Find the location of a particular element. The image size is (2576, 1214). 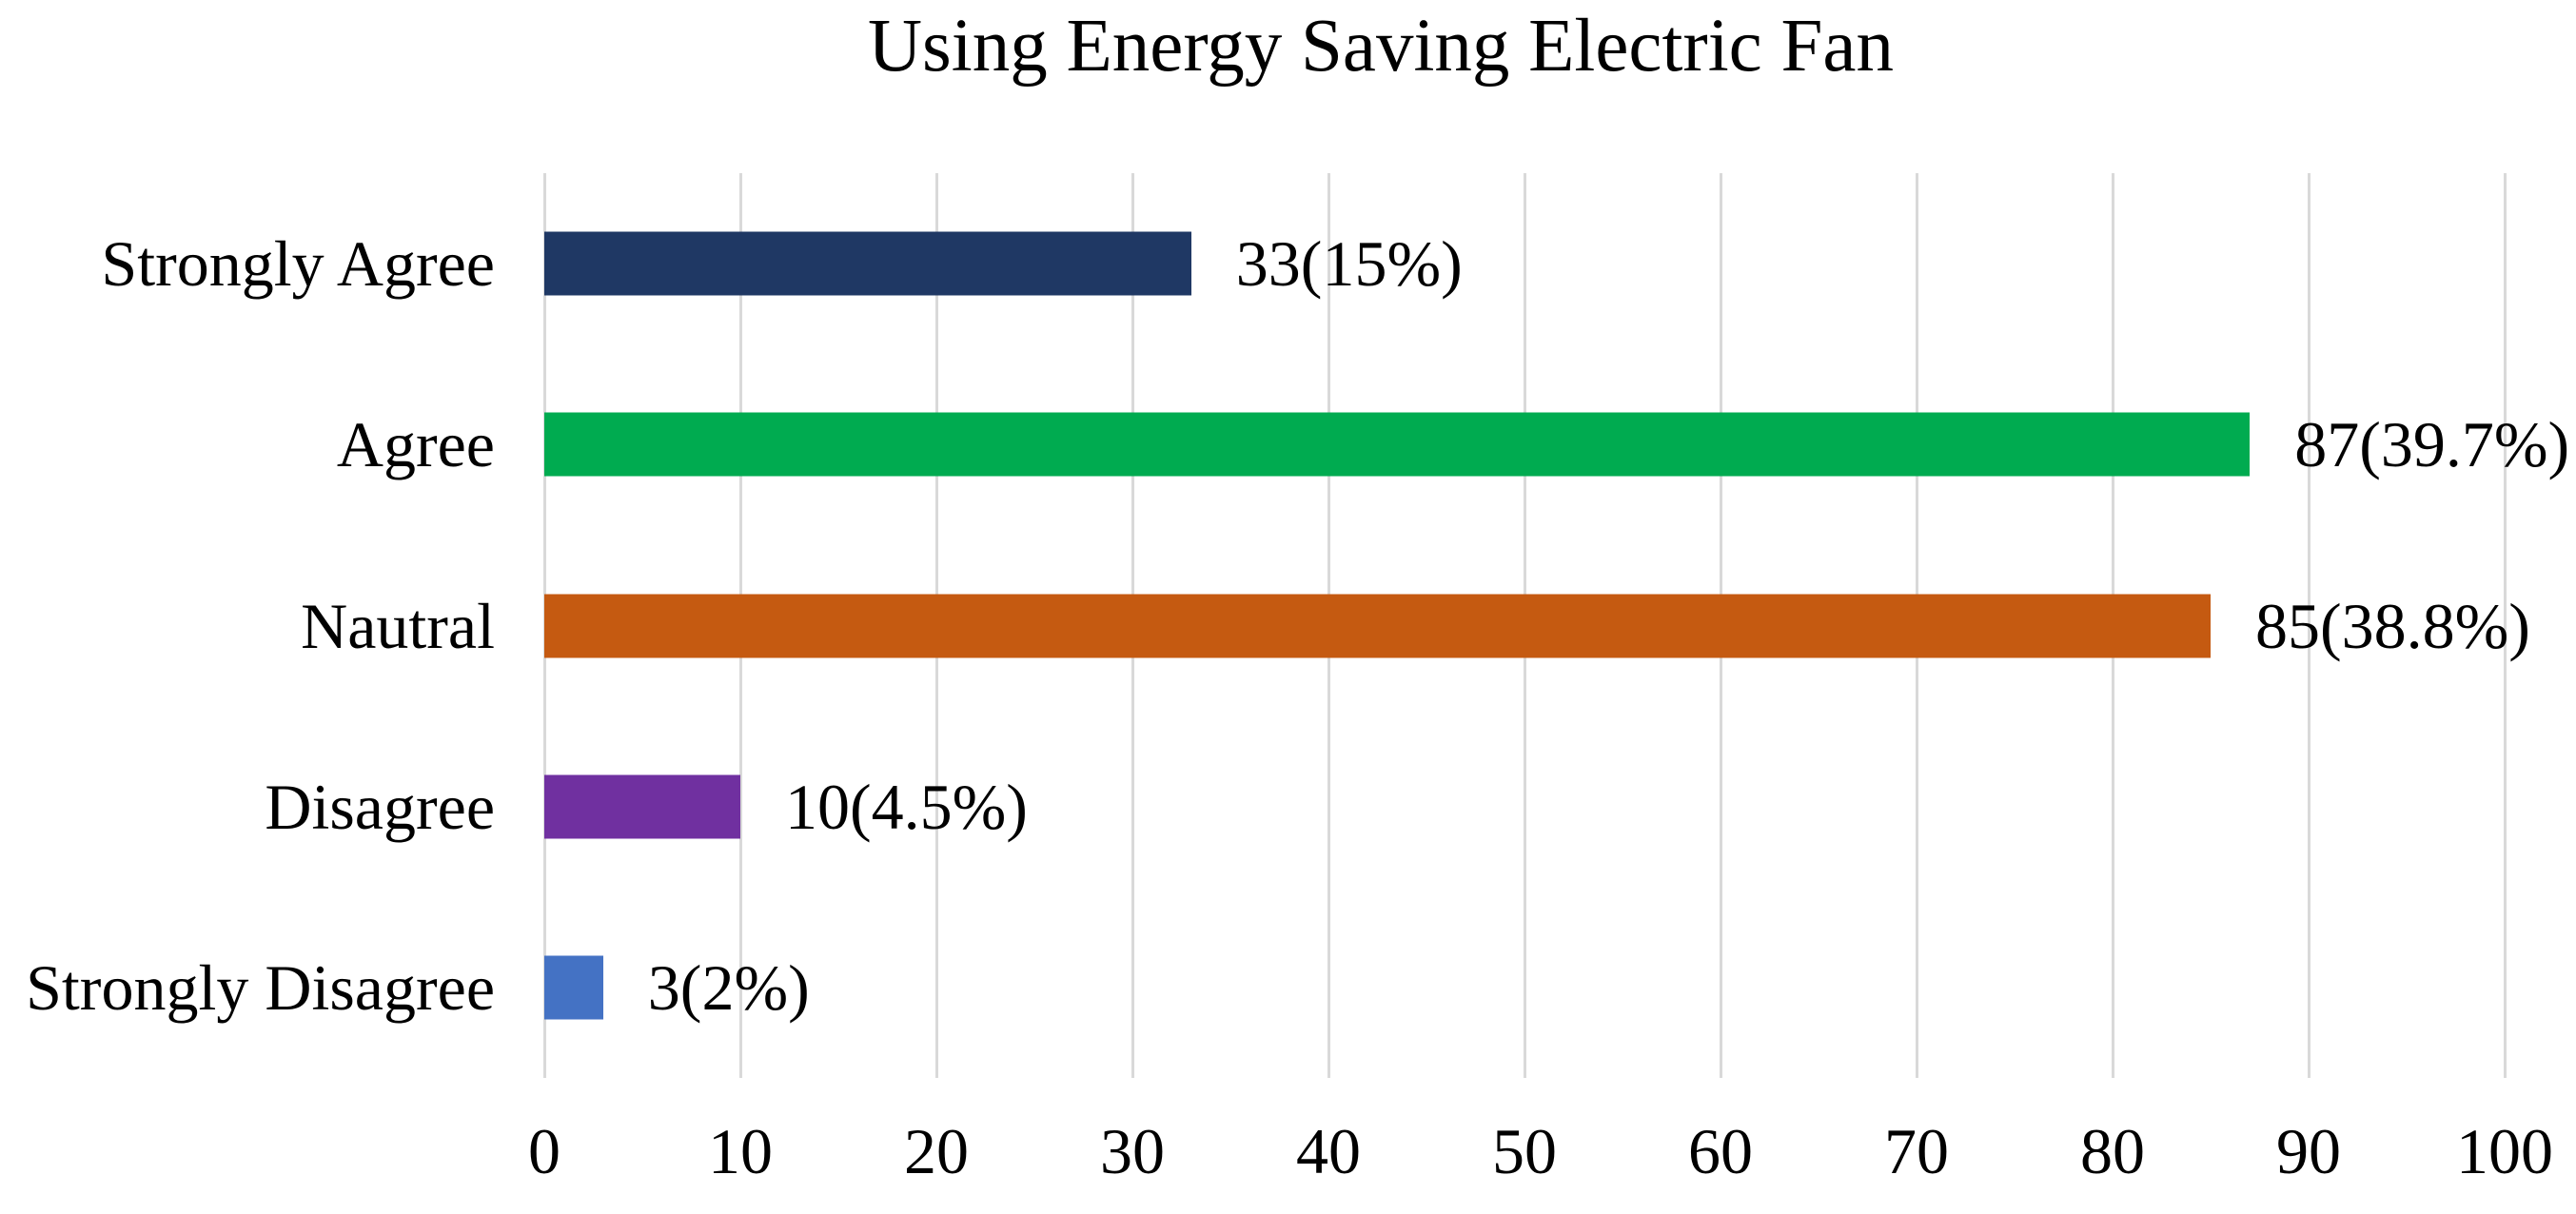

category-label-nautral: Nautral is located at coordinates (398, 625).